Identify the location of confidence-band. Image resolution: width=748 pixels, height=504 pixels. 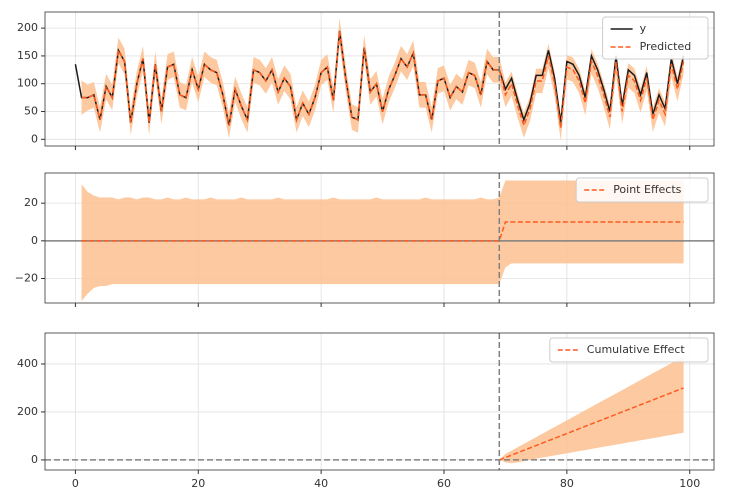
(591, 410).